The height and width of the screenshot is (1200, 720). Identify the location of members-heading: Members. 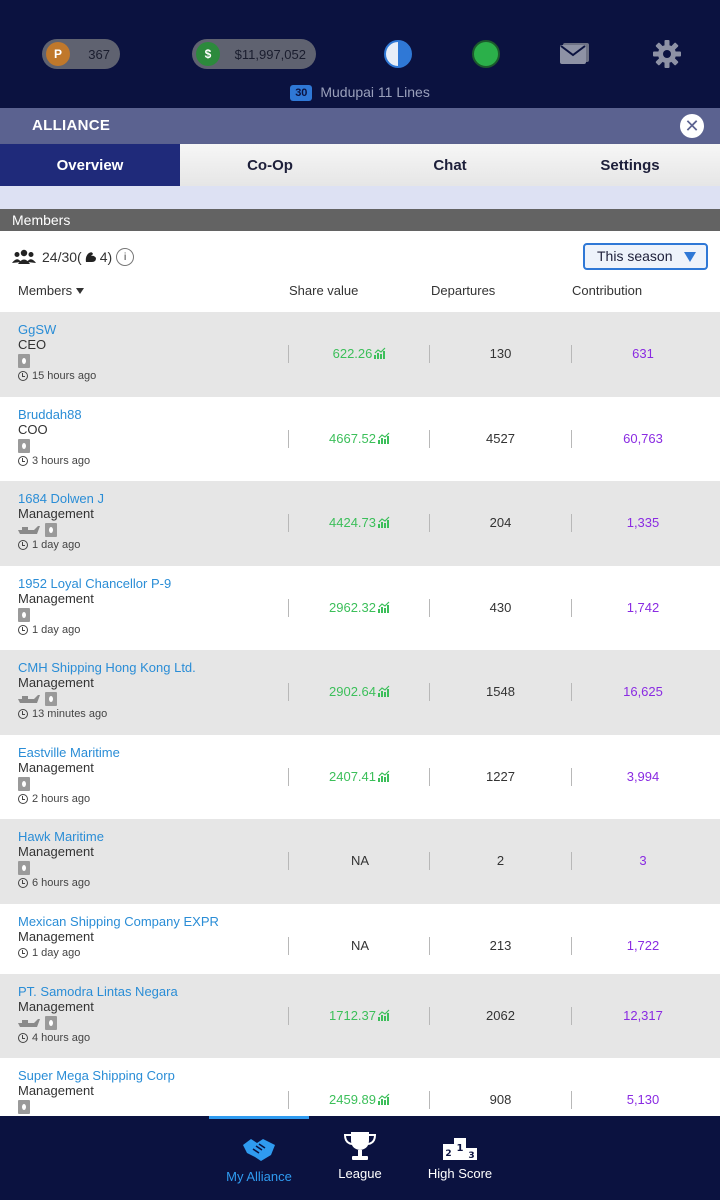
(360, 220).